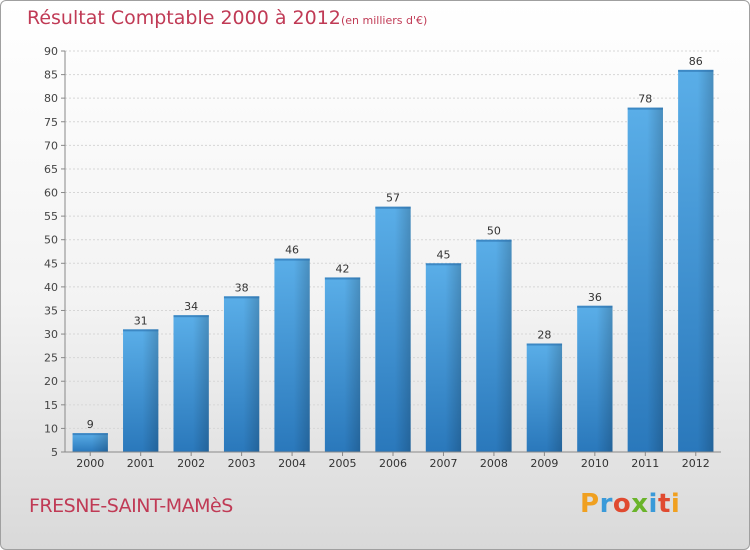  What do you see at coordinates (645, 99) in the screenshot?
I see `data-label: 78` at bounding box center [645, 99].